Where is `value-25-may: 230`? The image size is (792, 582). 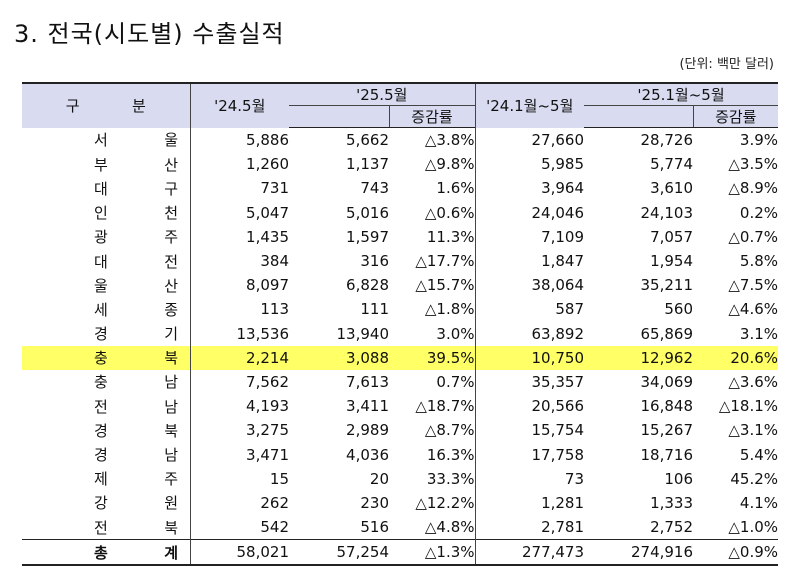
value-25-may: 230 is located at coordinates (374, 502).